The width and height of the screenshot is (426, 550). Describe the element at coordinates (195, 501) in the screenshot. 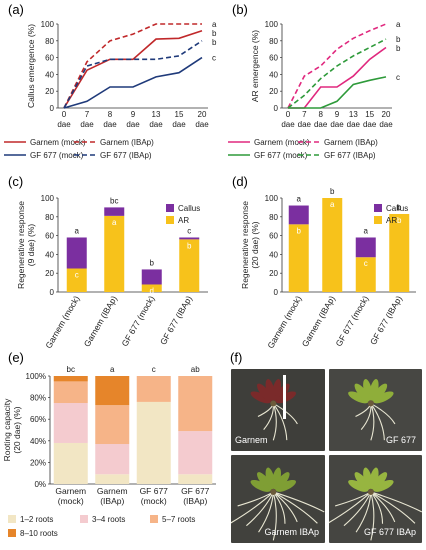

I see `x-tick-label-sub: (IBAp)` at that location.